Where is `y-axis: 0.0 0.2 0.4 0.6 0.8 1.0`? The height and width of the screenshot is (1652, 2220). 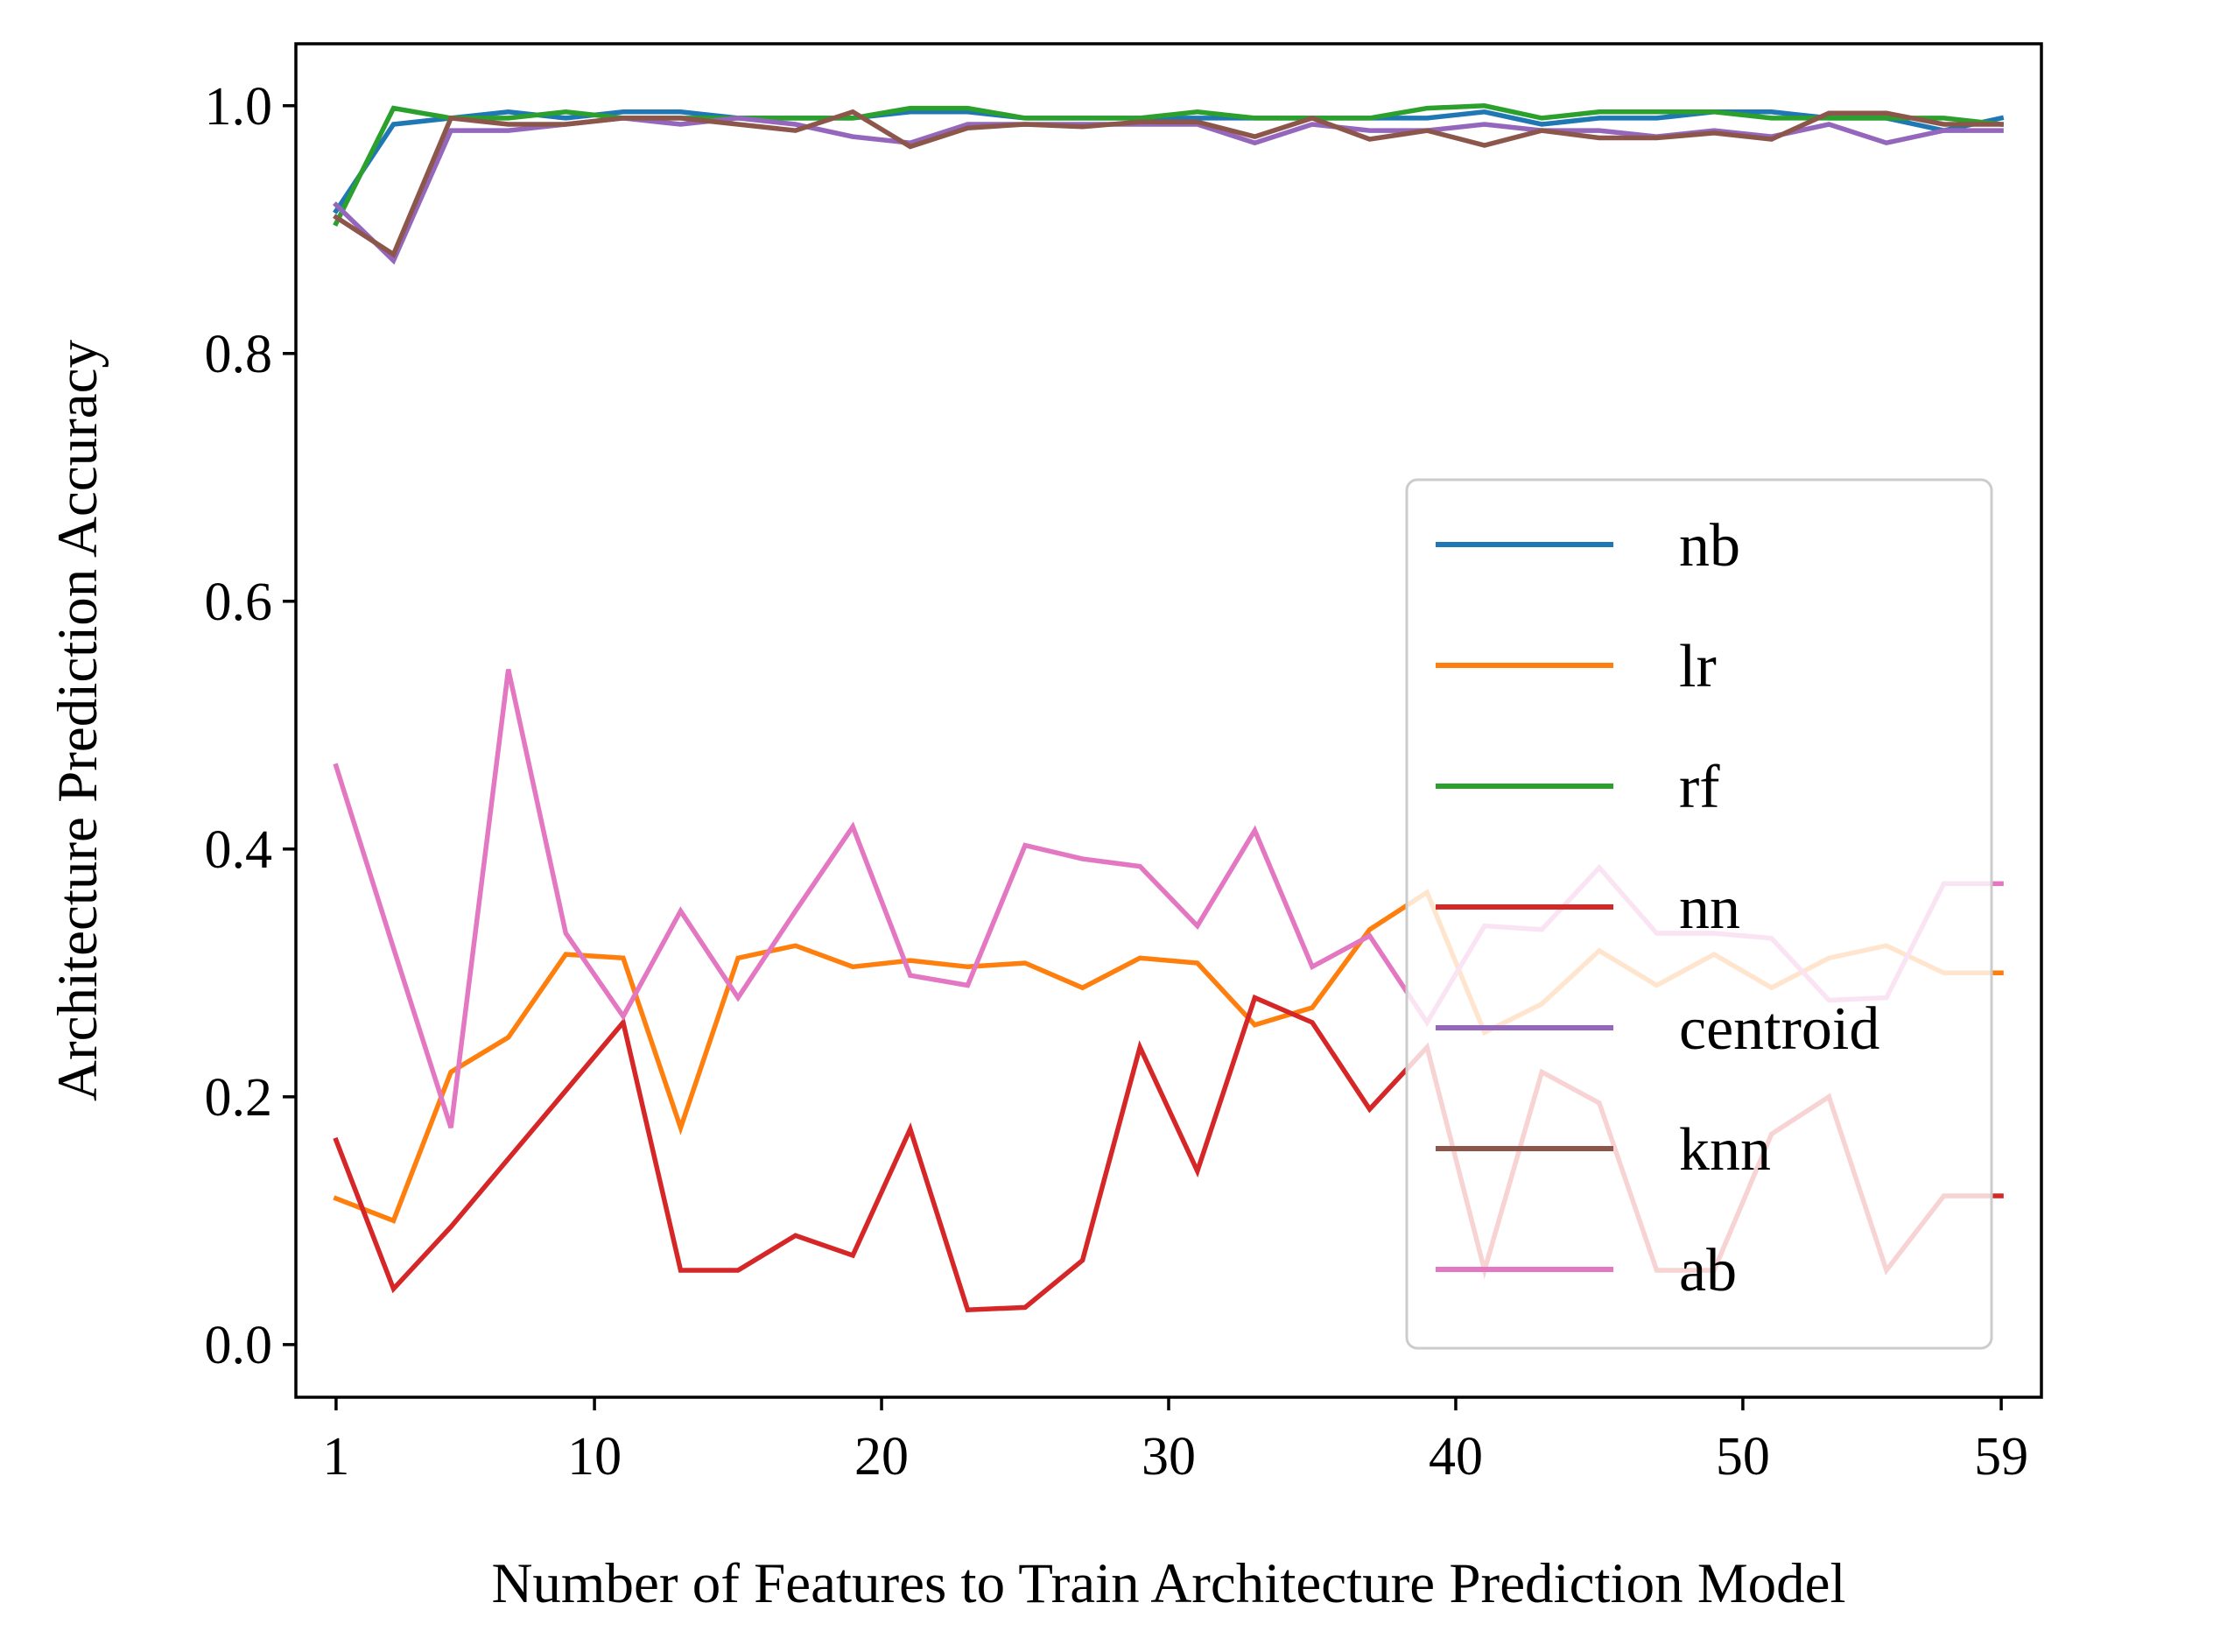 y-axis: 0.0 0.2 0.4 0.6 0.8 1.0 is located at coordinates (251, 726).